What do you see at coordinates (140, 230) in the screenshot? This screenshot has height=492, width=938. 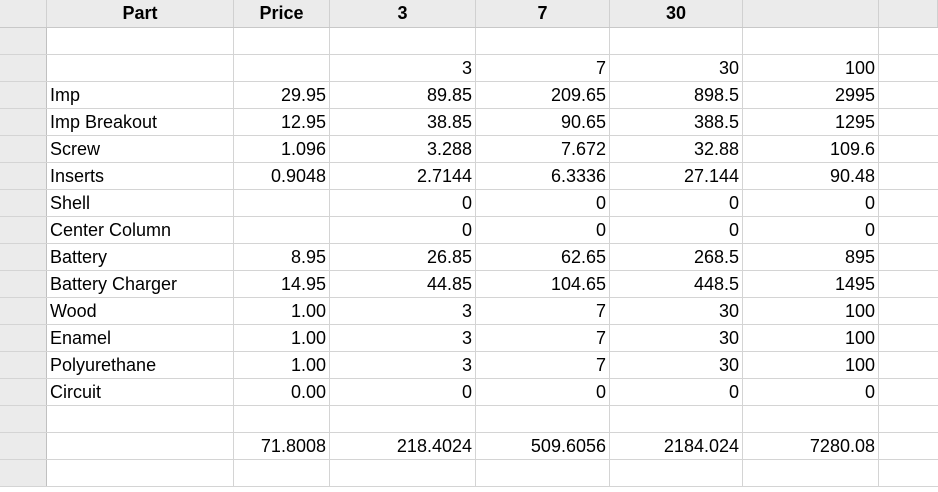 I see `cell-part: Center Column` at bounding box center [140, 230].